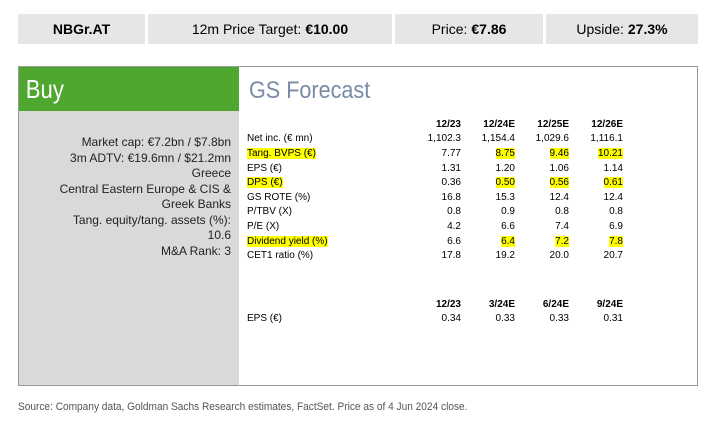  Describe the element at coordinates (505, 183) in the screenshot. I see `cell: 0.50` at that location.